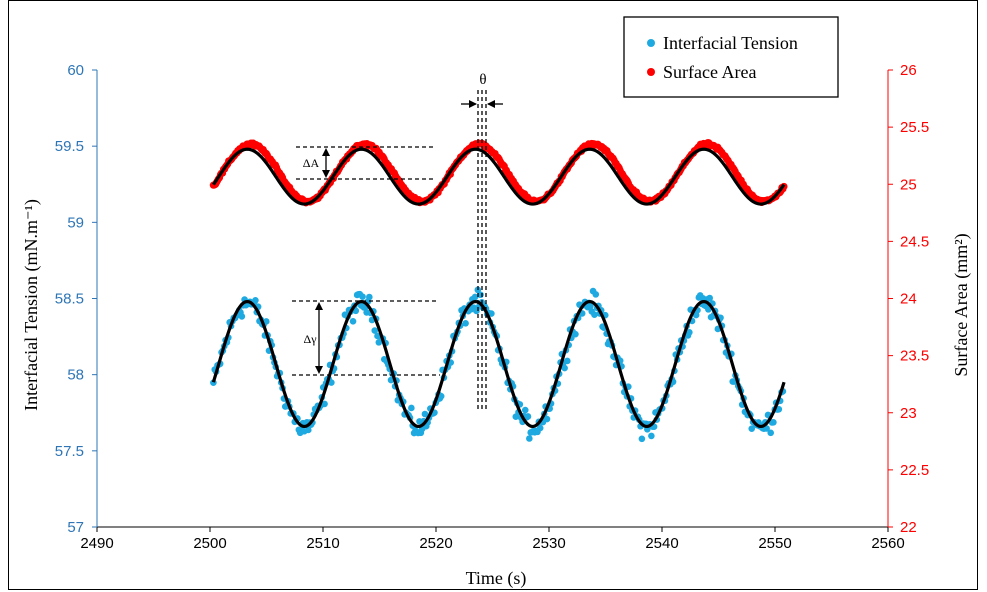  Describe the element at coordinates (326, 152) in the screenshot. I see `delta-a-arrowhead-top` at that location.